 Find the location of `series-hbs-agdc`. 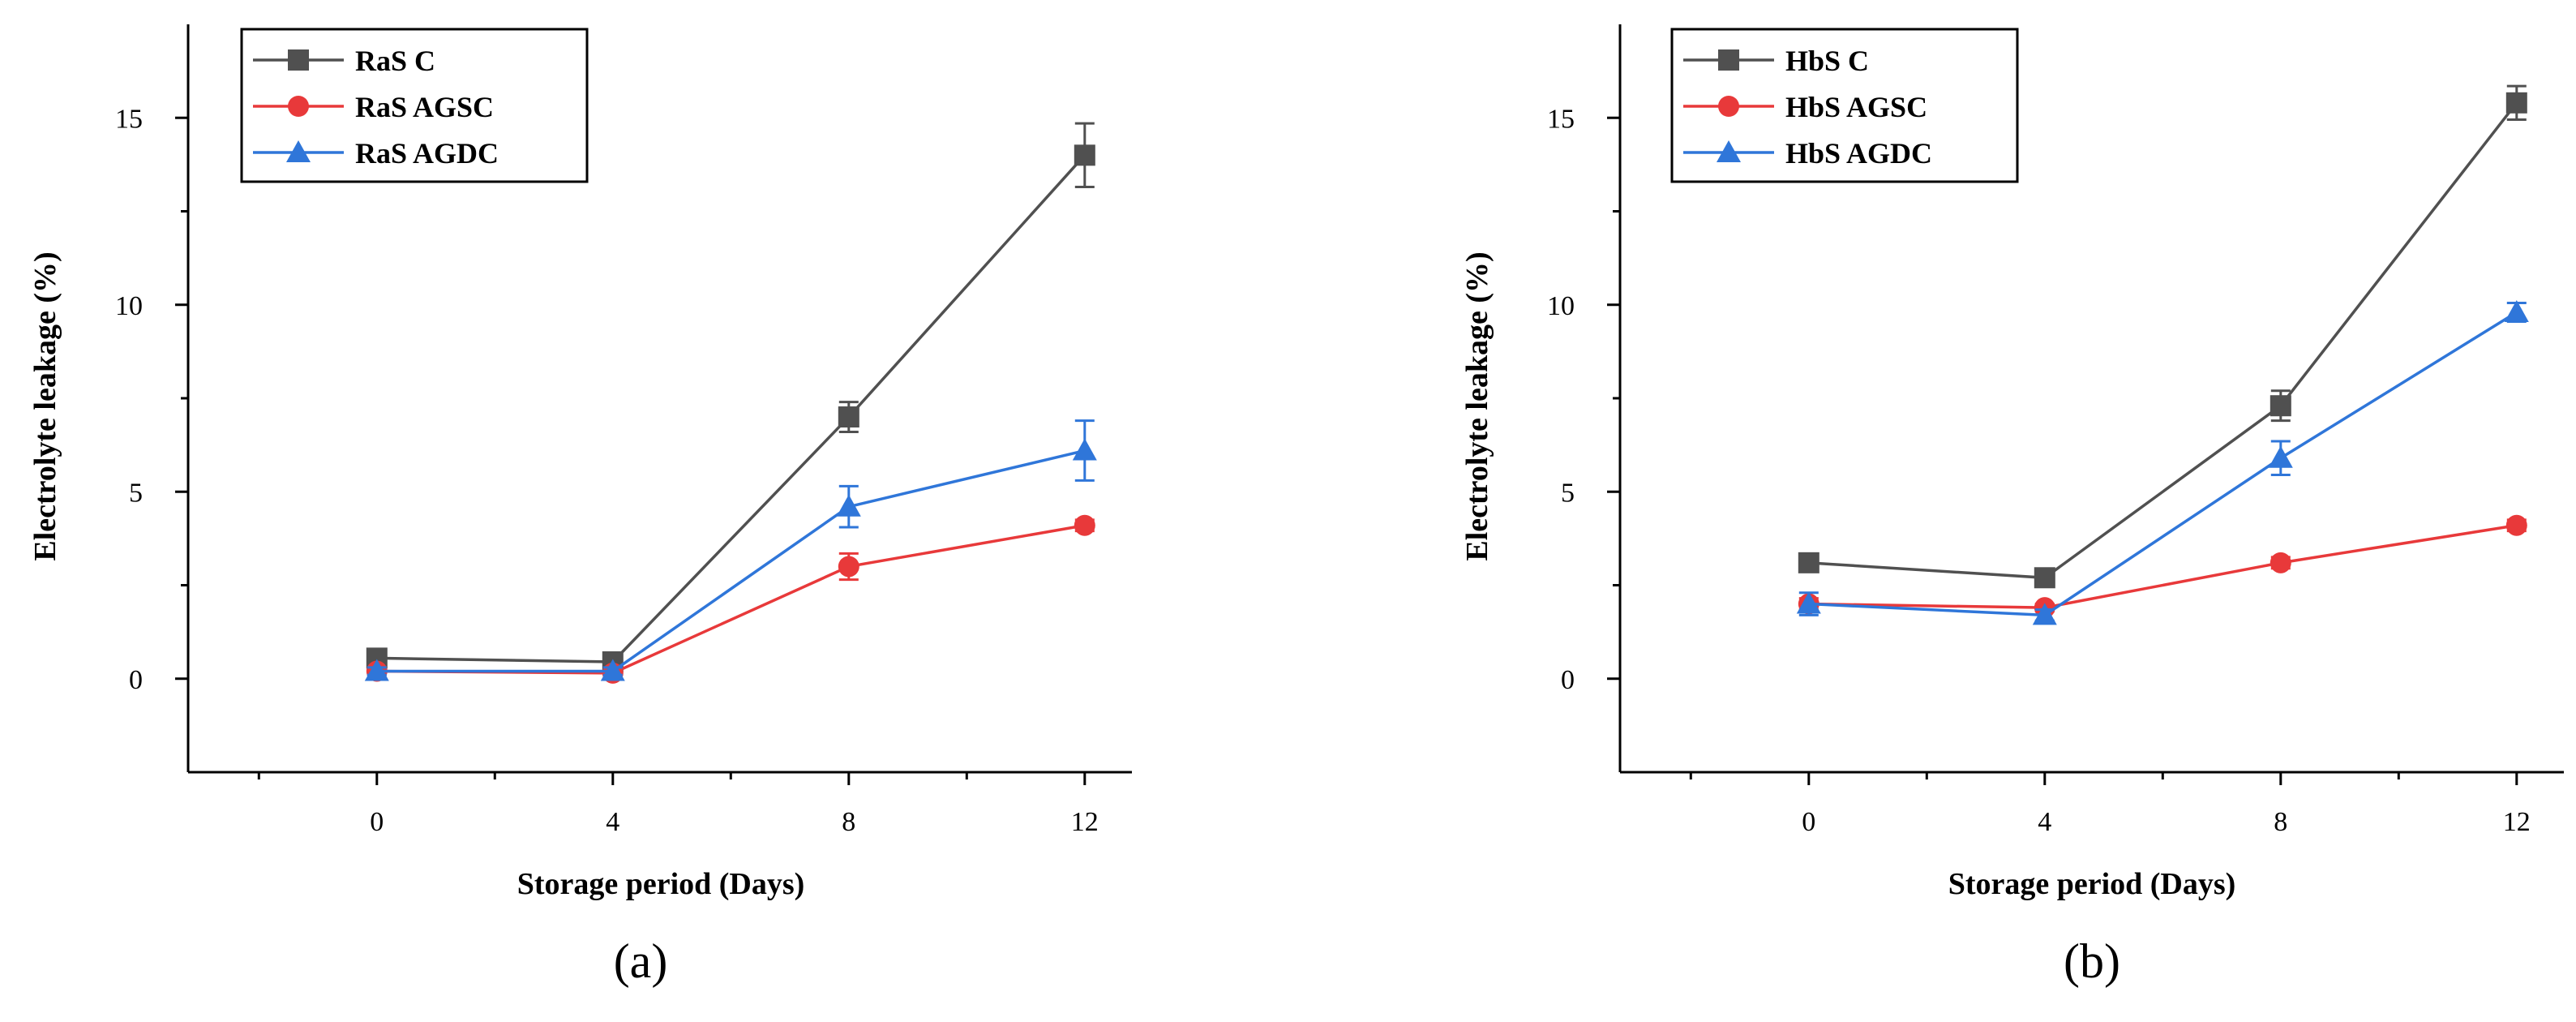

series-hbs-agdc is located at coordinates (2162, 462).